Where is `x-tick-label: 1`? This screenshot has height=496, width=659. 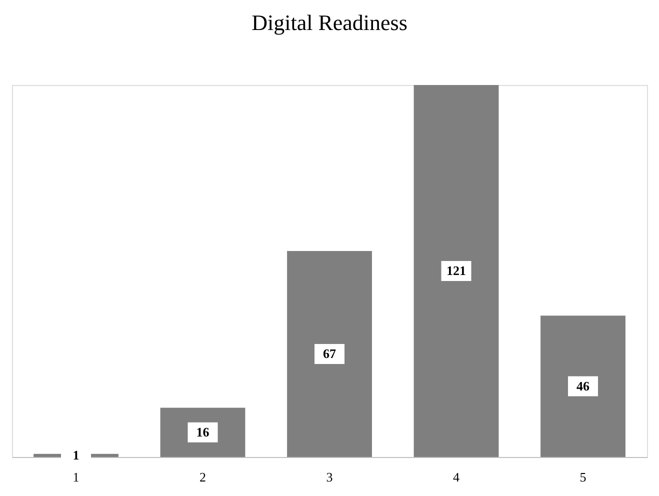
x-tick-label: 1 is located at coordinates (76, 477).